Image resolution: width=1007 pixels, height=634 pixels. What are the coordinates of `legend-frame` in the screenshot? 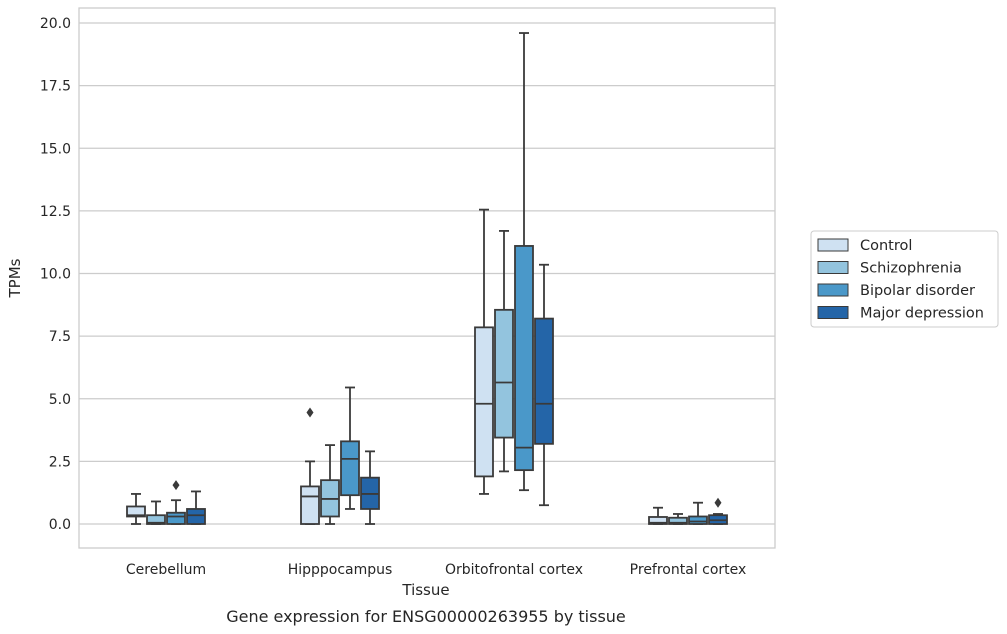 It's located at (904, 279).